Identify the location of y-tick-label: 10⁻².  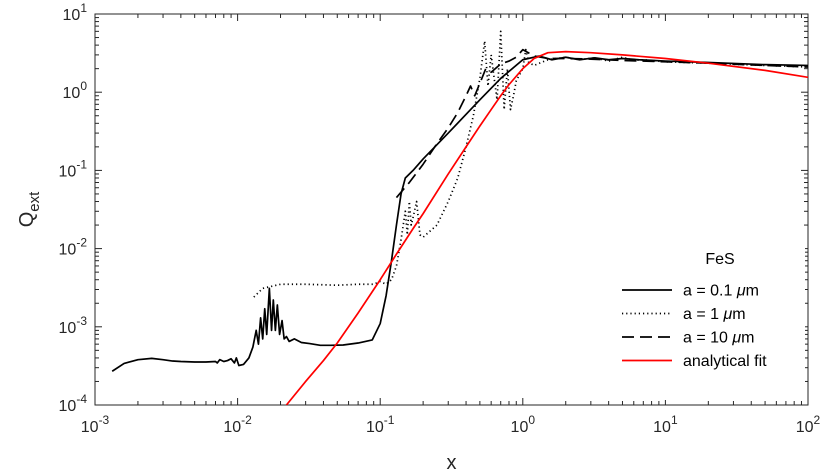
(73, 247).